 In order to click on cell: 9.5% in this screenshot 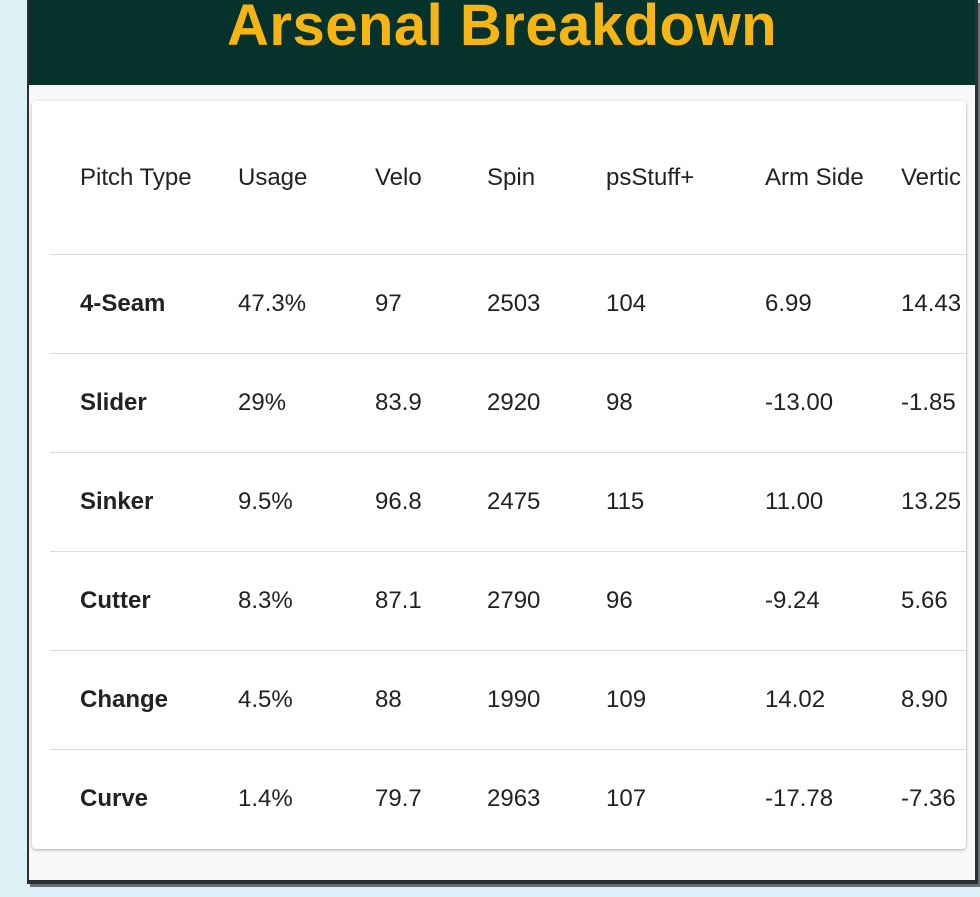, I will do `click(276, 502)`.